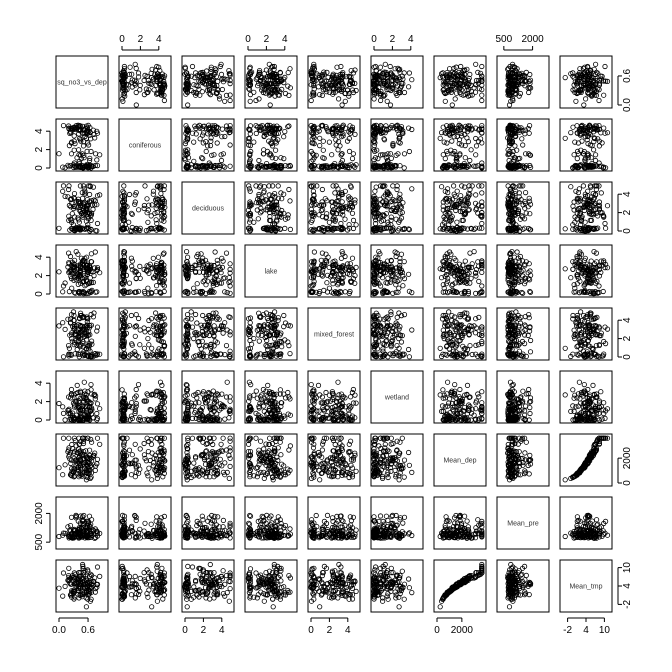  I want to click on scatter-panel-coniferous-vs-Mean_dep, so click(460, 145).